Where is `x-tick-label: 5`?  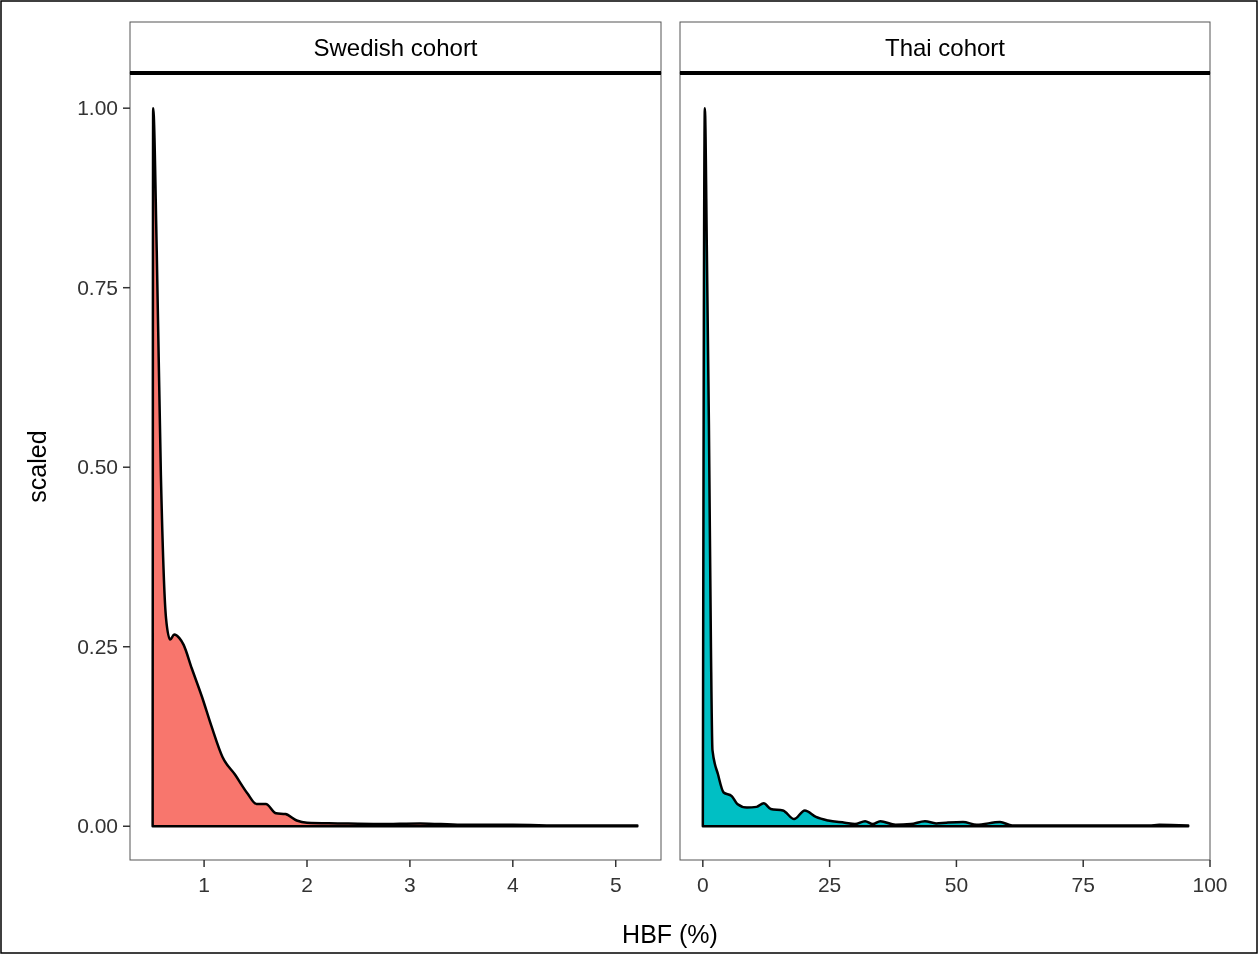
x-tick-label: 5 is located at coordinates (615, 884).